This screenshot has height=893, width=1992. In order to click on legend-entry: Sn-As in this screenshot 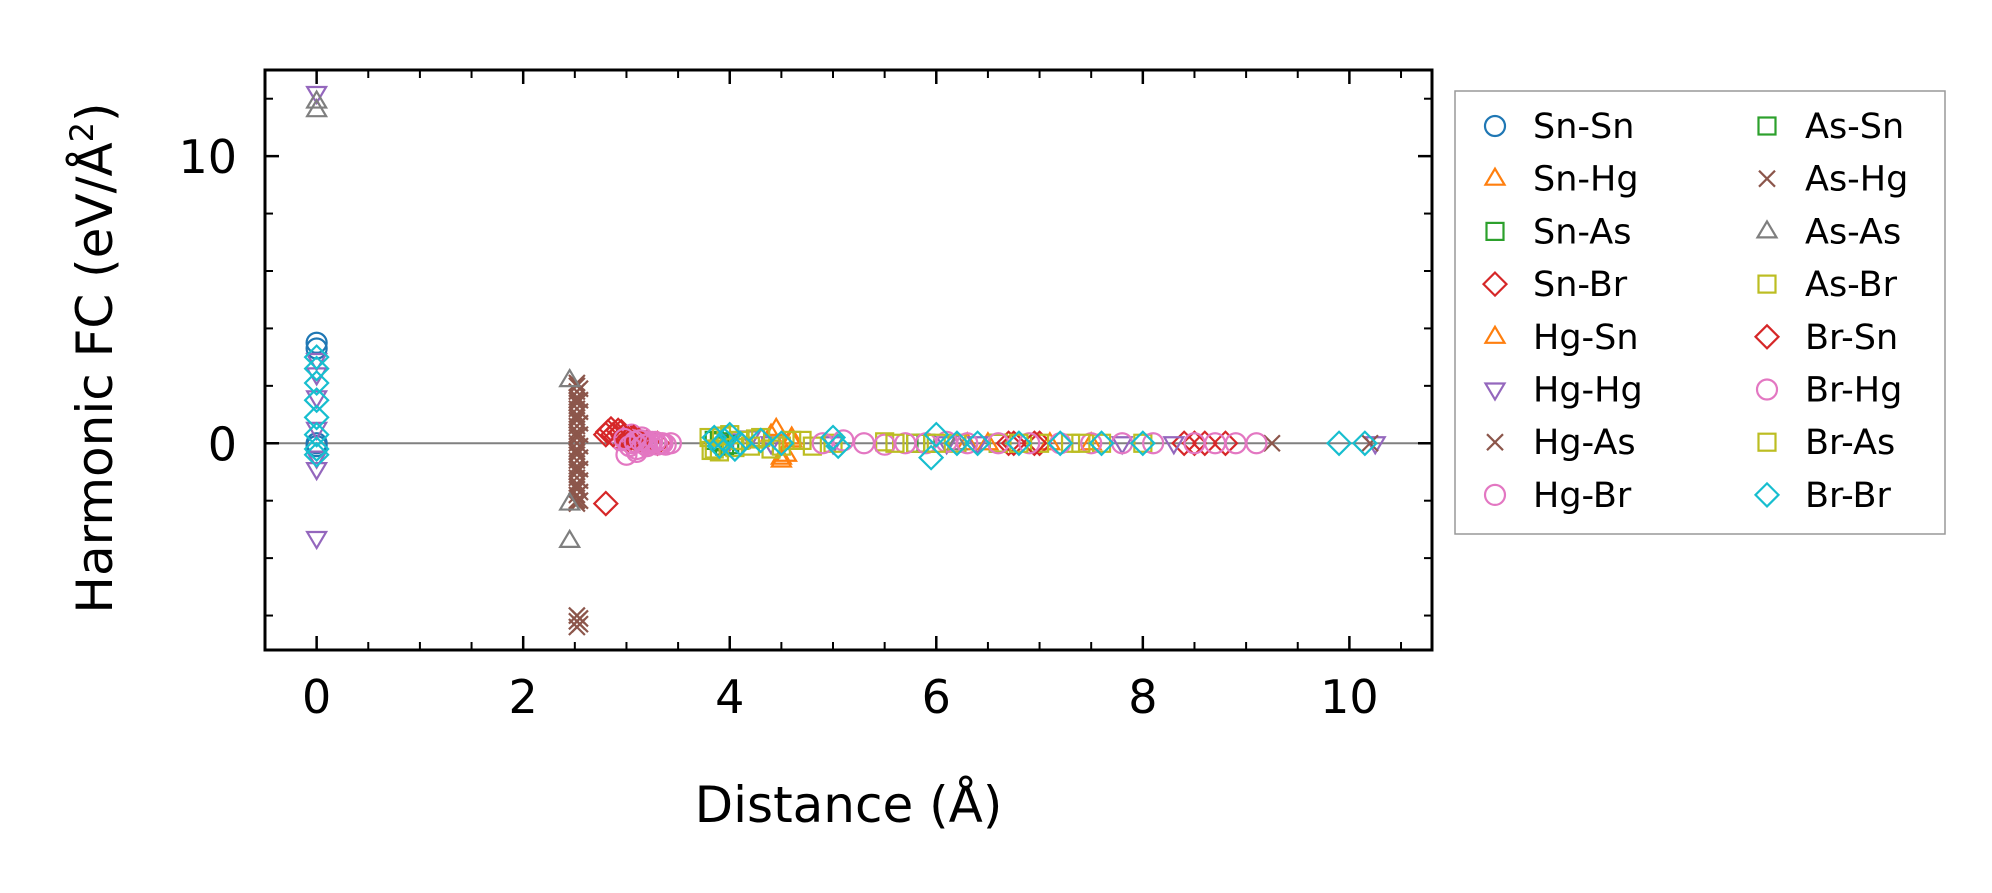, I will do `click(1558, 232)`.